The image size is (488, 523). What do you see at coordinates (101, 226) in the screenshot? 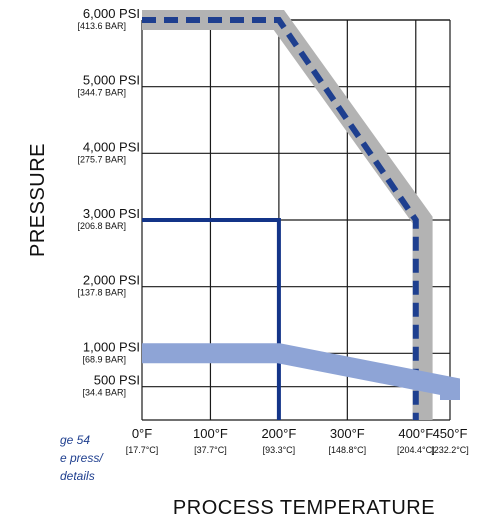
I see `y-tick-sublabel: [206.8 BAR]` at bounding box center [101, 226].